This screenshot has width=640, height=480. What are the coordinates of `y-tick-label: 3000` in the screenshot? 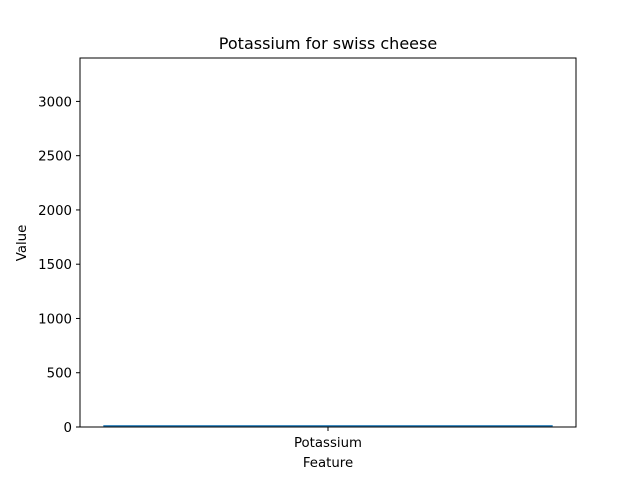 It's located at (55, 102).